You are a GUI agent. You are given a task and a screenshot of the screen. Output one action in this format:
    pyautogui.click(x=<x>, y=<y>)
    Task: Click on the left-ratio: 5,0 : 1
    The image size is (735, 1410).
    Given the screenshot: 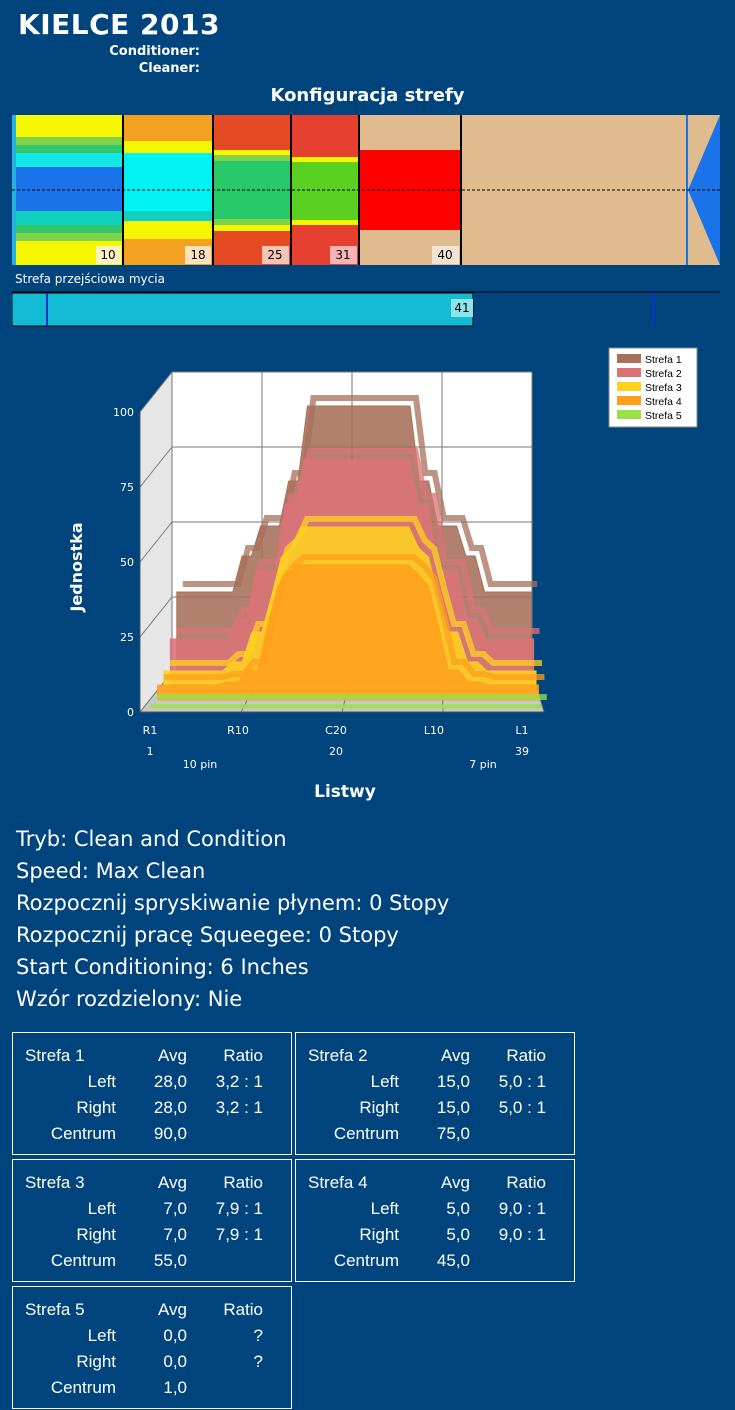 What is the action you would take?
    pyautogui.click(x=522, y=1081)
    